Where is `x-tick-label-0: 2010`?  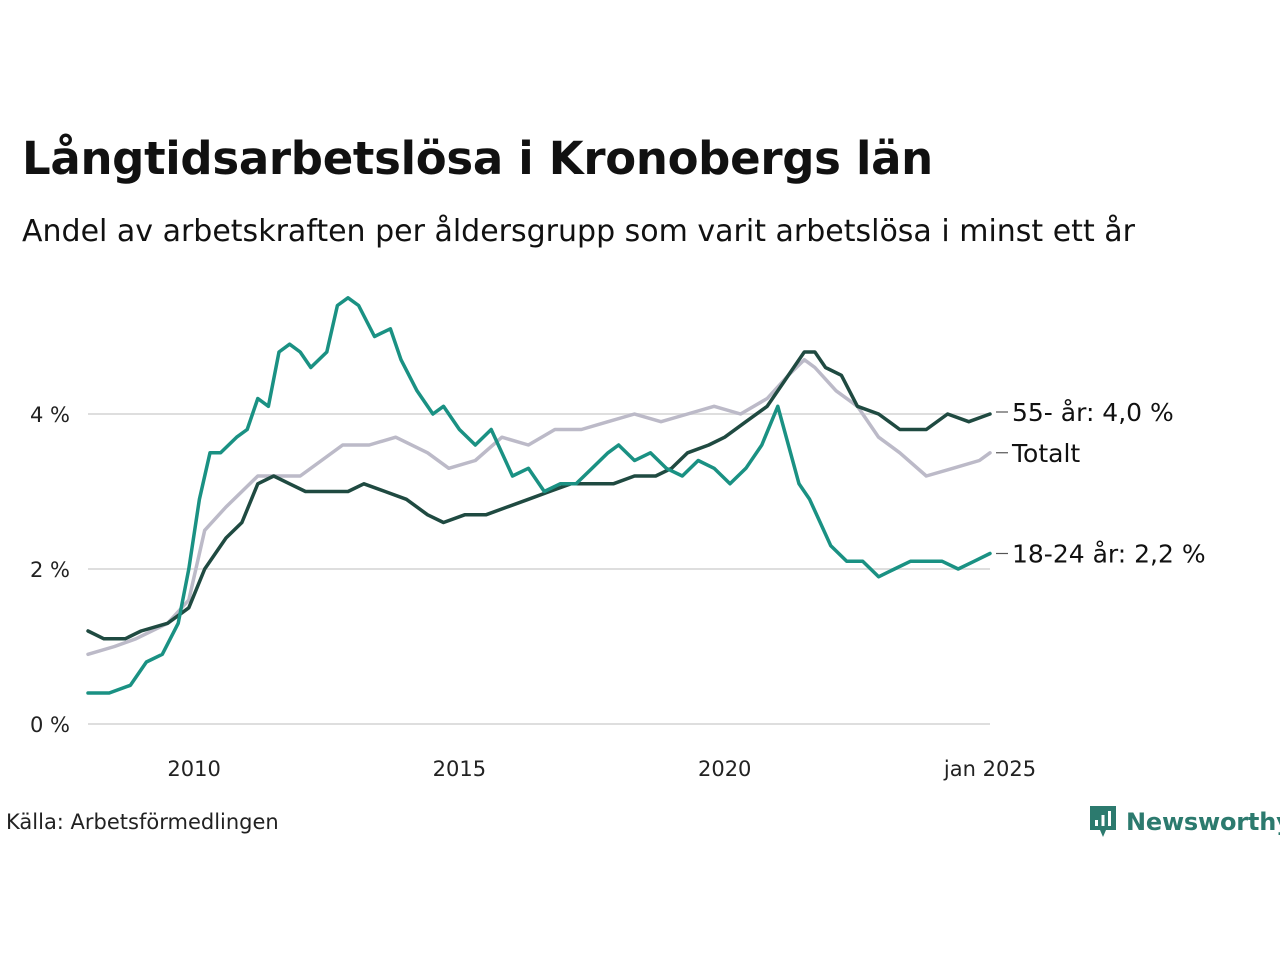 x-tick-label-0: 2010 is located at coordinates (193, 769).